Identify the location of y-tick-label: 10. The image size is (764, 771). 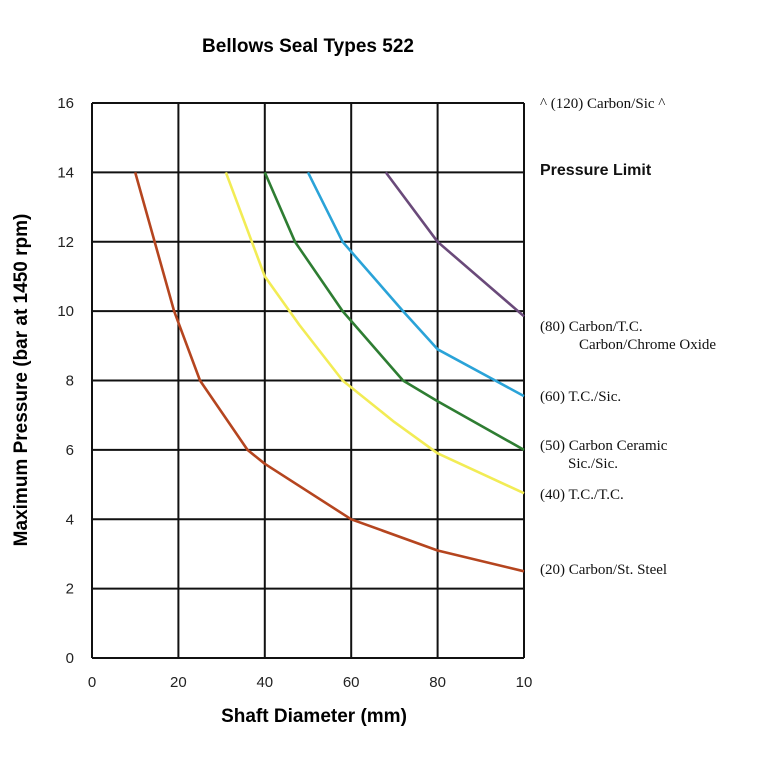
(65, 311).